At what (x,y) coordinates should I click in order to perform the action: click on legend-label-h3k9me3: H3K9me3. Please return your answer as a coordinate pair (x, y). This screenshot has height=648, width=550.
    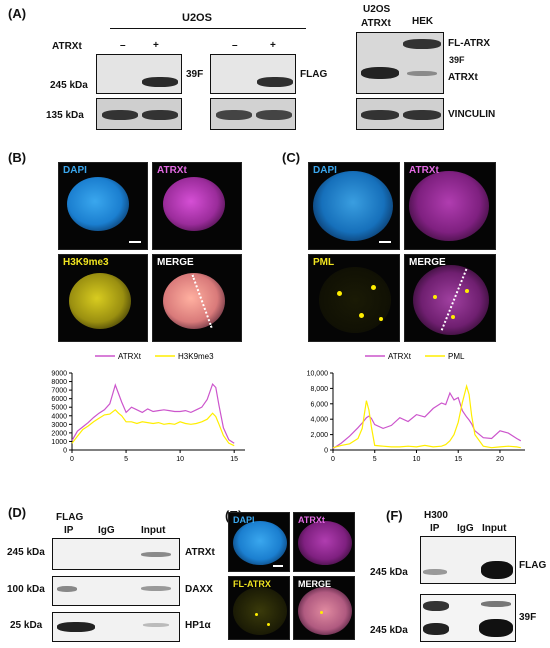
    Looking at the image, I should click on (196, 356).